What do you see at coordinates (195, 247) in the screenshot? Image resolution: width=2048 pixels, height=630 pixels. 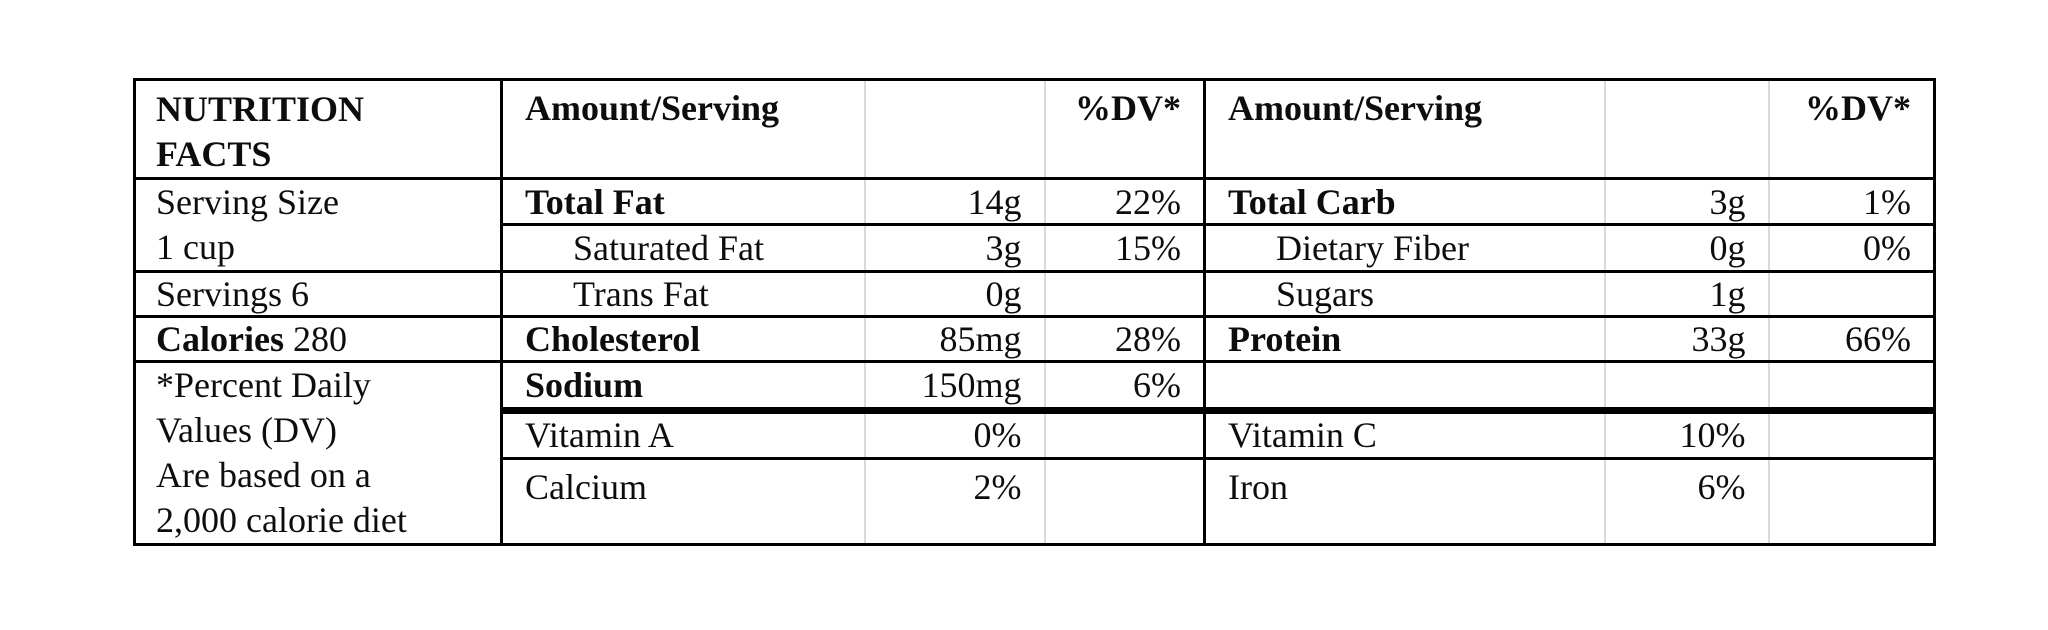 I see `serving-size-line2: 1 cup` at bounding box center [195, 247].